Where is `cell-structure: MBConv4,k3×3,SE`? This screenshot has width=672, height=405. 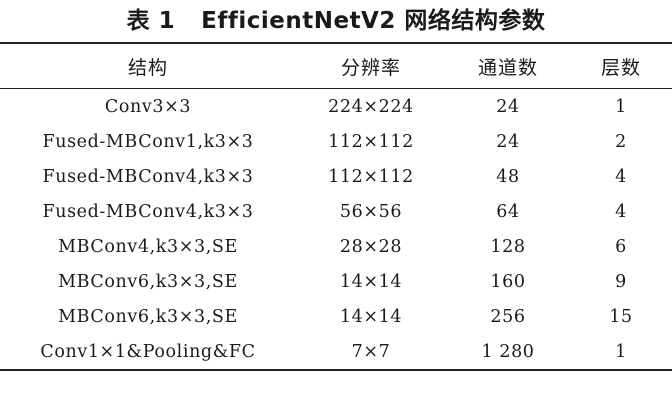
cell-structure: MBConv4,k3×3,SE is located at coordinates (148, 246).